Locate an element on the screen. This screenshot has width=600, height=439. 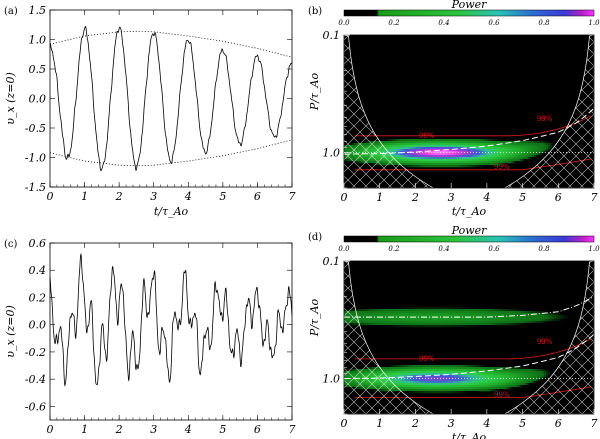
y-tick-label: 1.5 is located at coordinates (38, 10).